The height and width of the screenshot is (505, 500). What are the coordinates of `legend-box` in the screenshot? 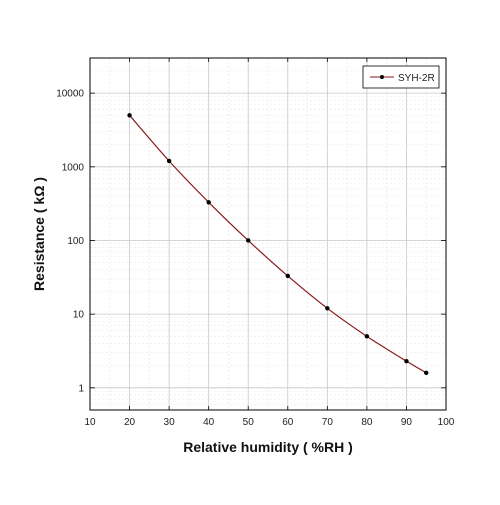 It's located at (401, 77).